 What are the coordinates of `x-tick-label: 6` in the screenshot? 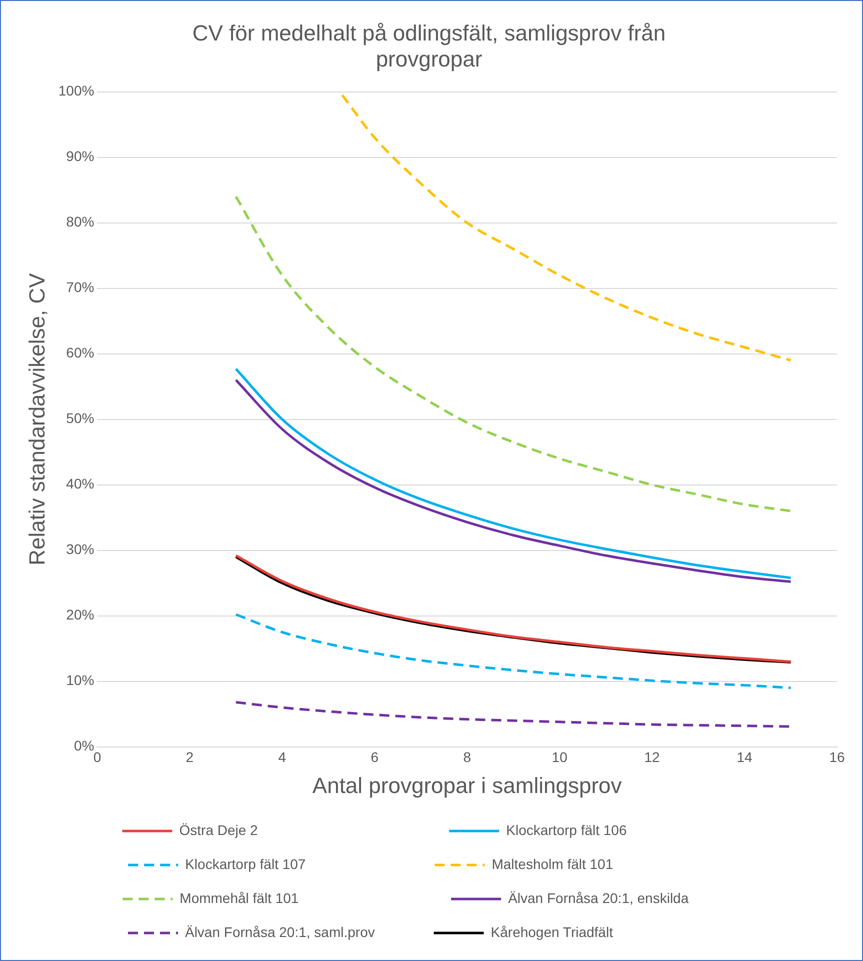 It's located at (374, 757).